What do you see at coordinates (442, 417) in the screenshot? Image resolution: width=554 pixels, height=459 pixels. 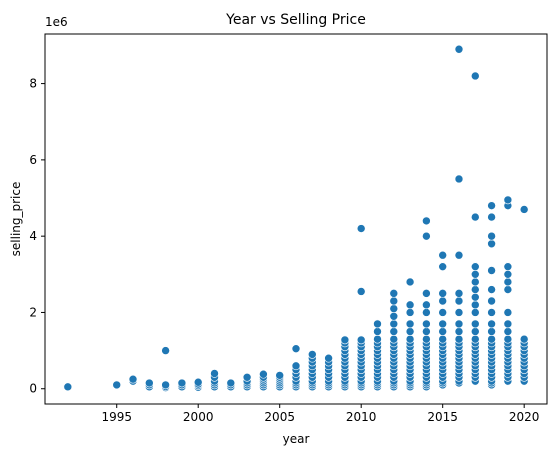 I see `x-tick-label: 2015` at bounding box center [442, 417].